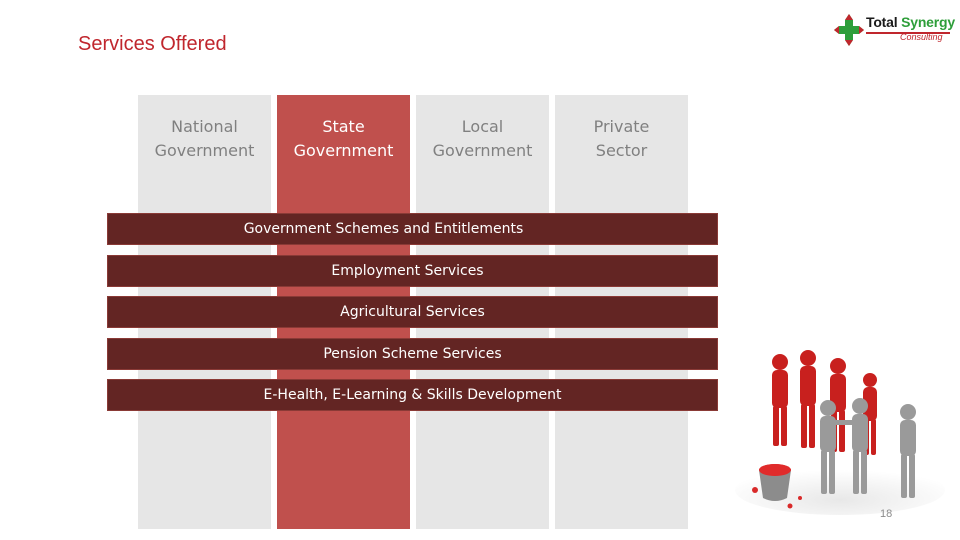 This screenshot has height=540, width=960. I want to click on logo-name-part2: Synergy, so click(928, 22).